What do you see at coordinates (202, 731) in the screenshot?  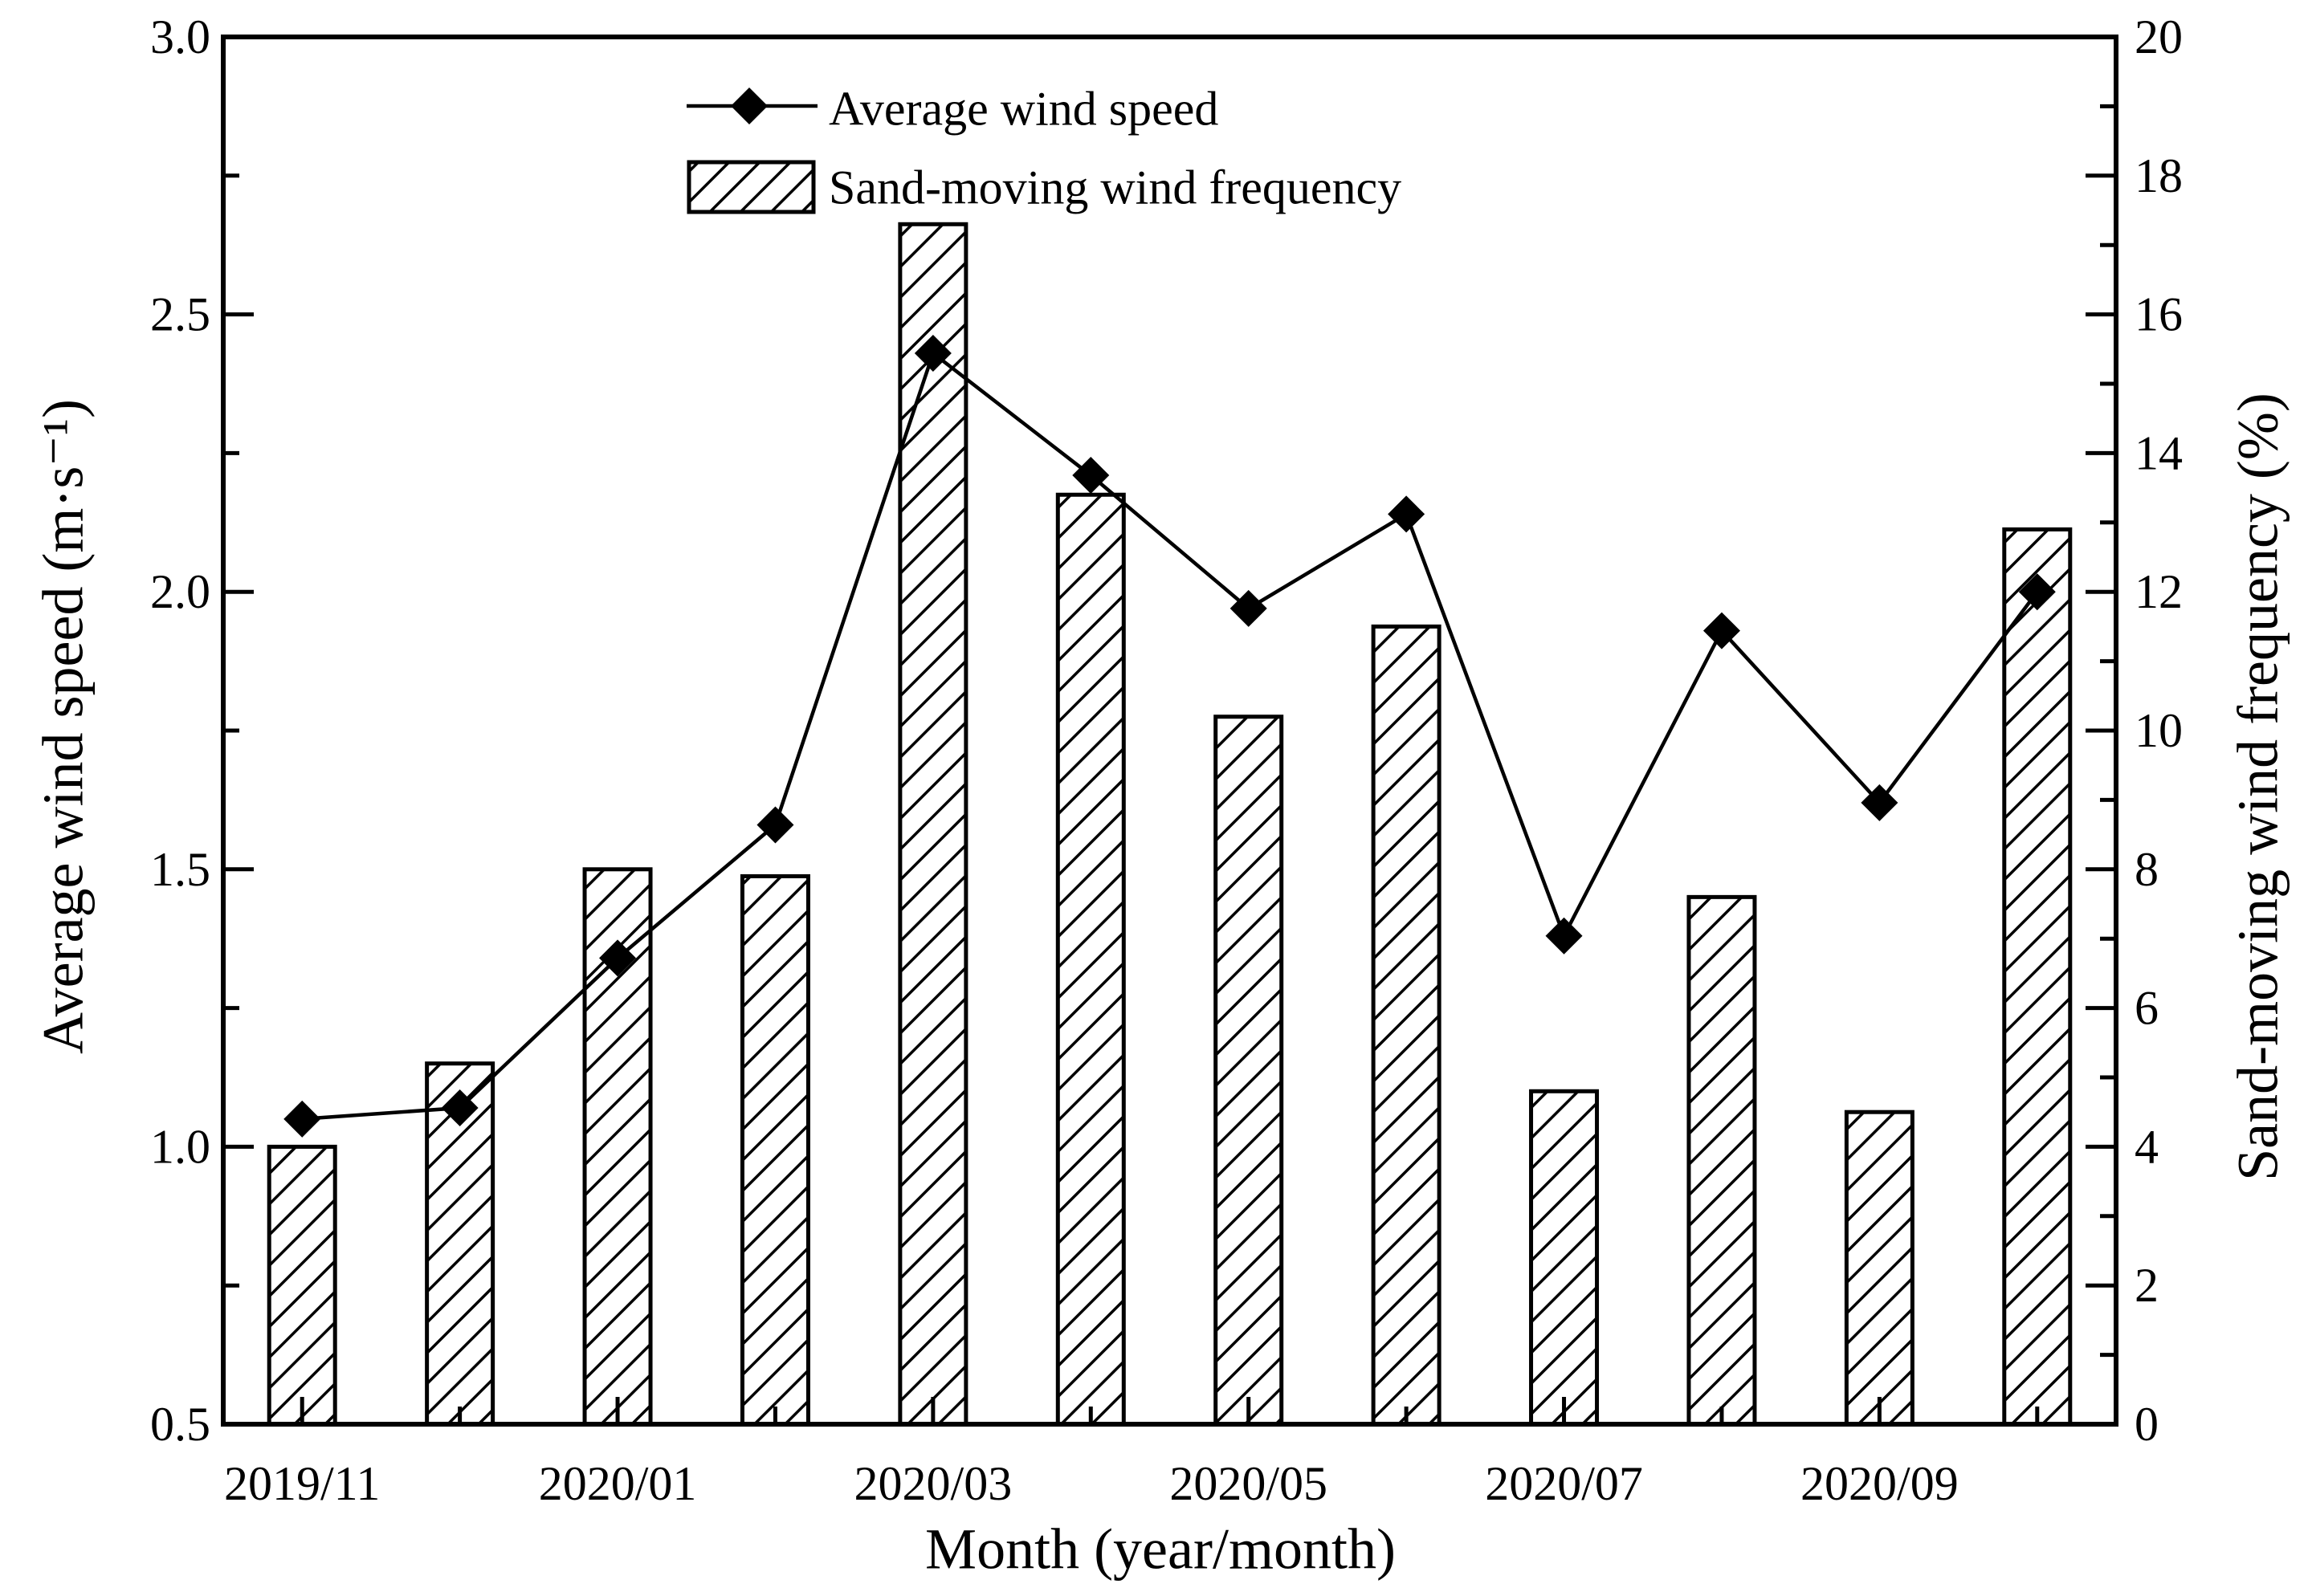 I see `left-axis: 0.5 1.0 1.5 2.0 2.5 3.0` at bounding box center [202, 731].